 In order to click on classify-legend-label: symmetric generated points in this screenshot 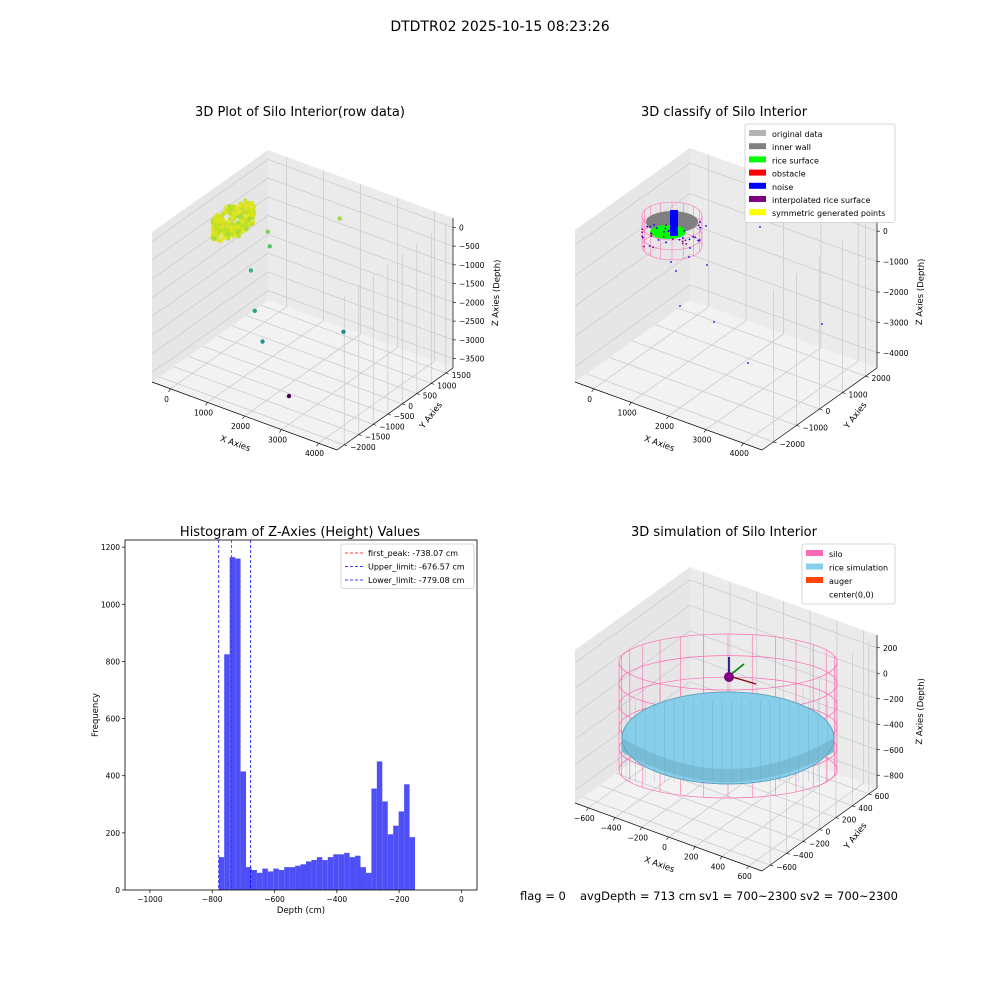, I will do `click(828, 213)`.